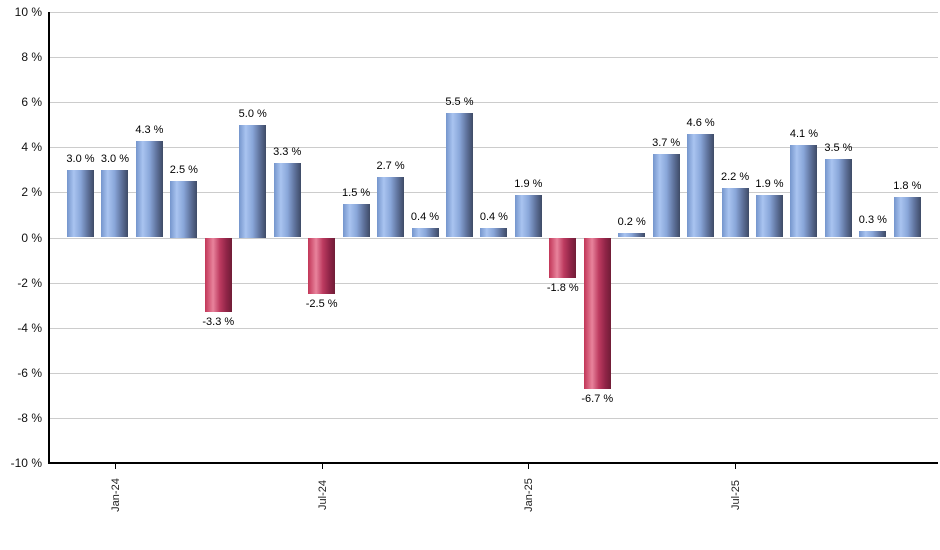  I want to click on bar-value-label: 3.7 %, so click(666, 143).